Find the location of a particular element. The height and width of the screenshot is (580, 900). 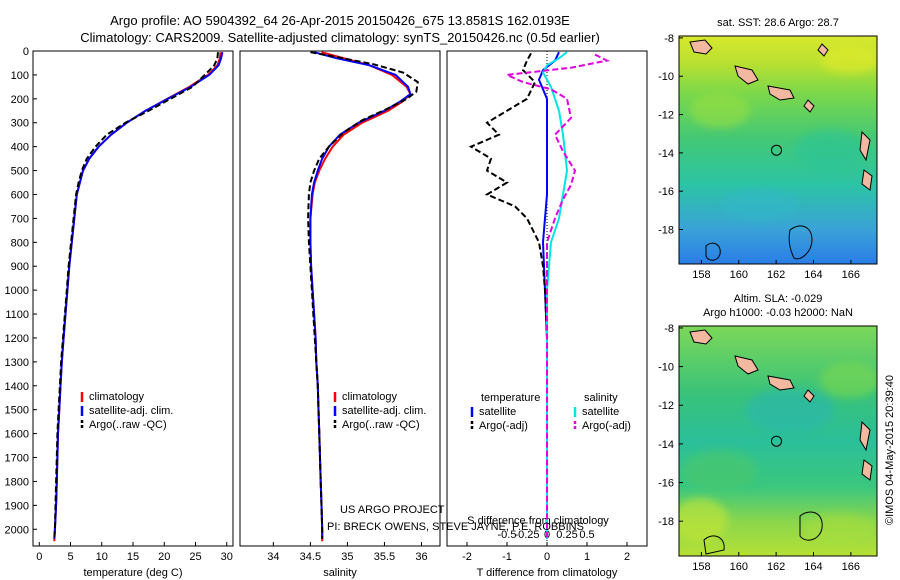

depth-tick-label: 1000 is located at coordinates (17, 291).